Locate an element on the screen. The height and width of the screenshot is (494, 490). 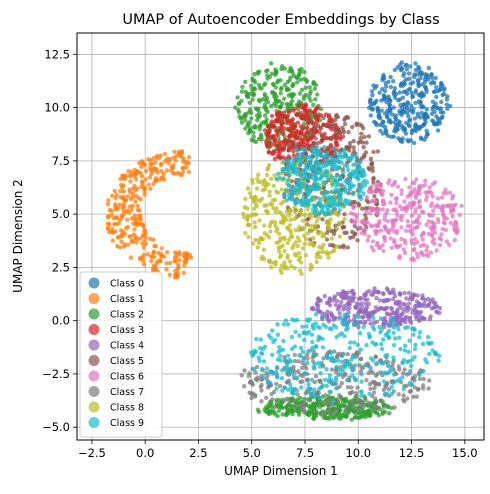
legend-marker is located at coordinates (94, 376).